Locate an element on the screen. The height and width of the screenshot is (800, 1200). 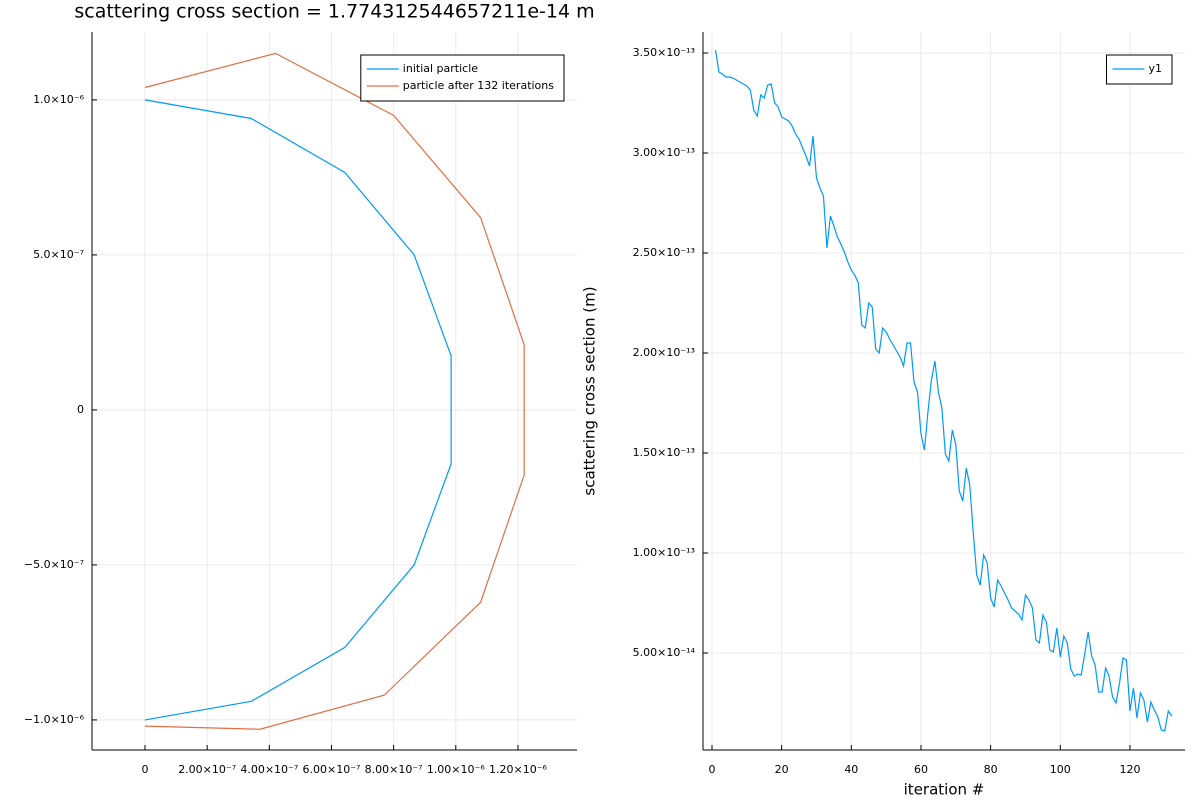
y-tick-label: 0 is located at coordinates (80, 409).